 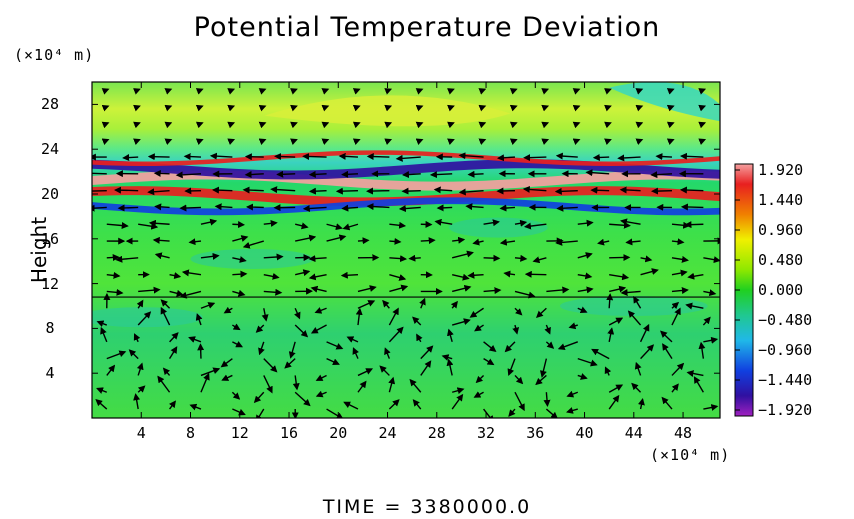 What do you see at coordinates (633, 433) in the screenshot?
I see `x-tick-label: 44` at bounding box center [633, 433].